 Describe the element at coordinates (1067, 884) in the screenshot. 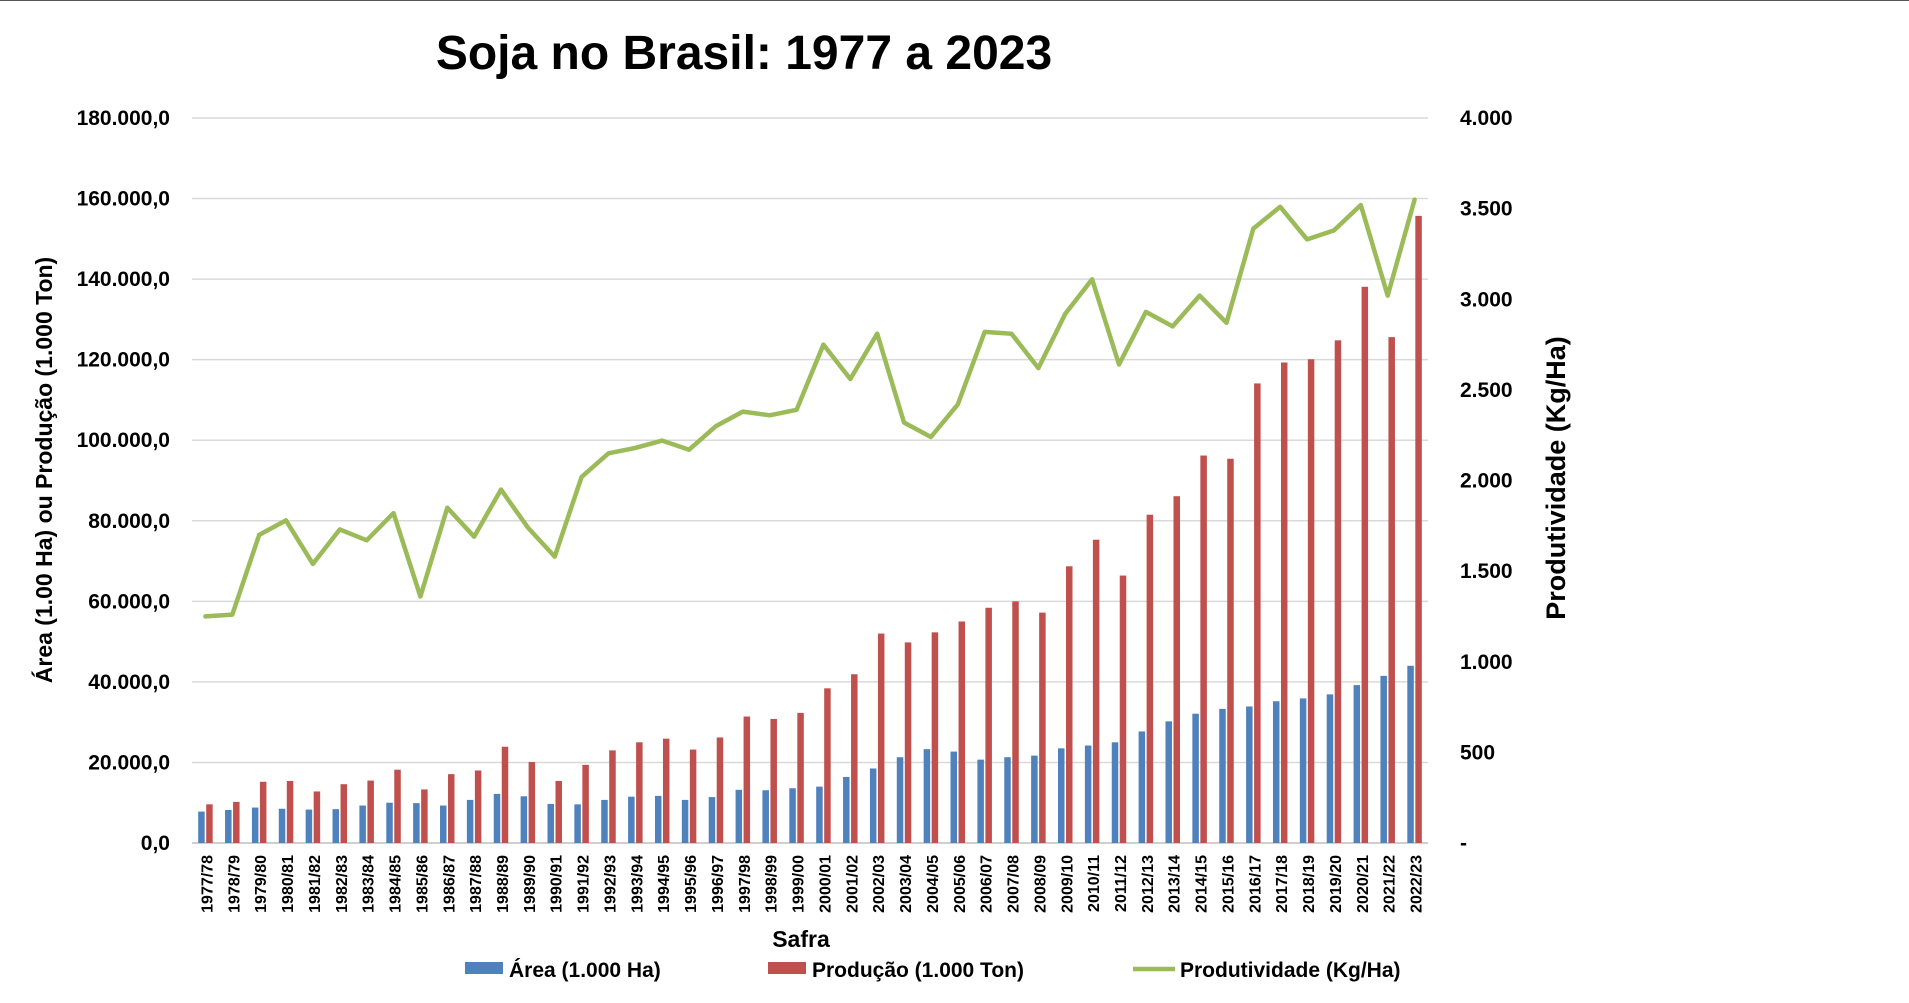

I see `x-tick-label: 2009/10` at that location.